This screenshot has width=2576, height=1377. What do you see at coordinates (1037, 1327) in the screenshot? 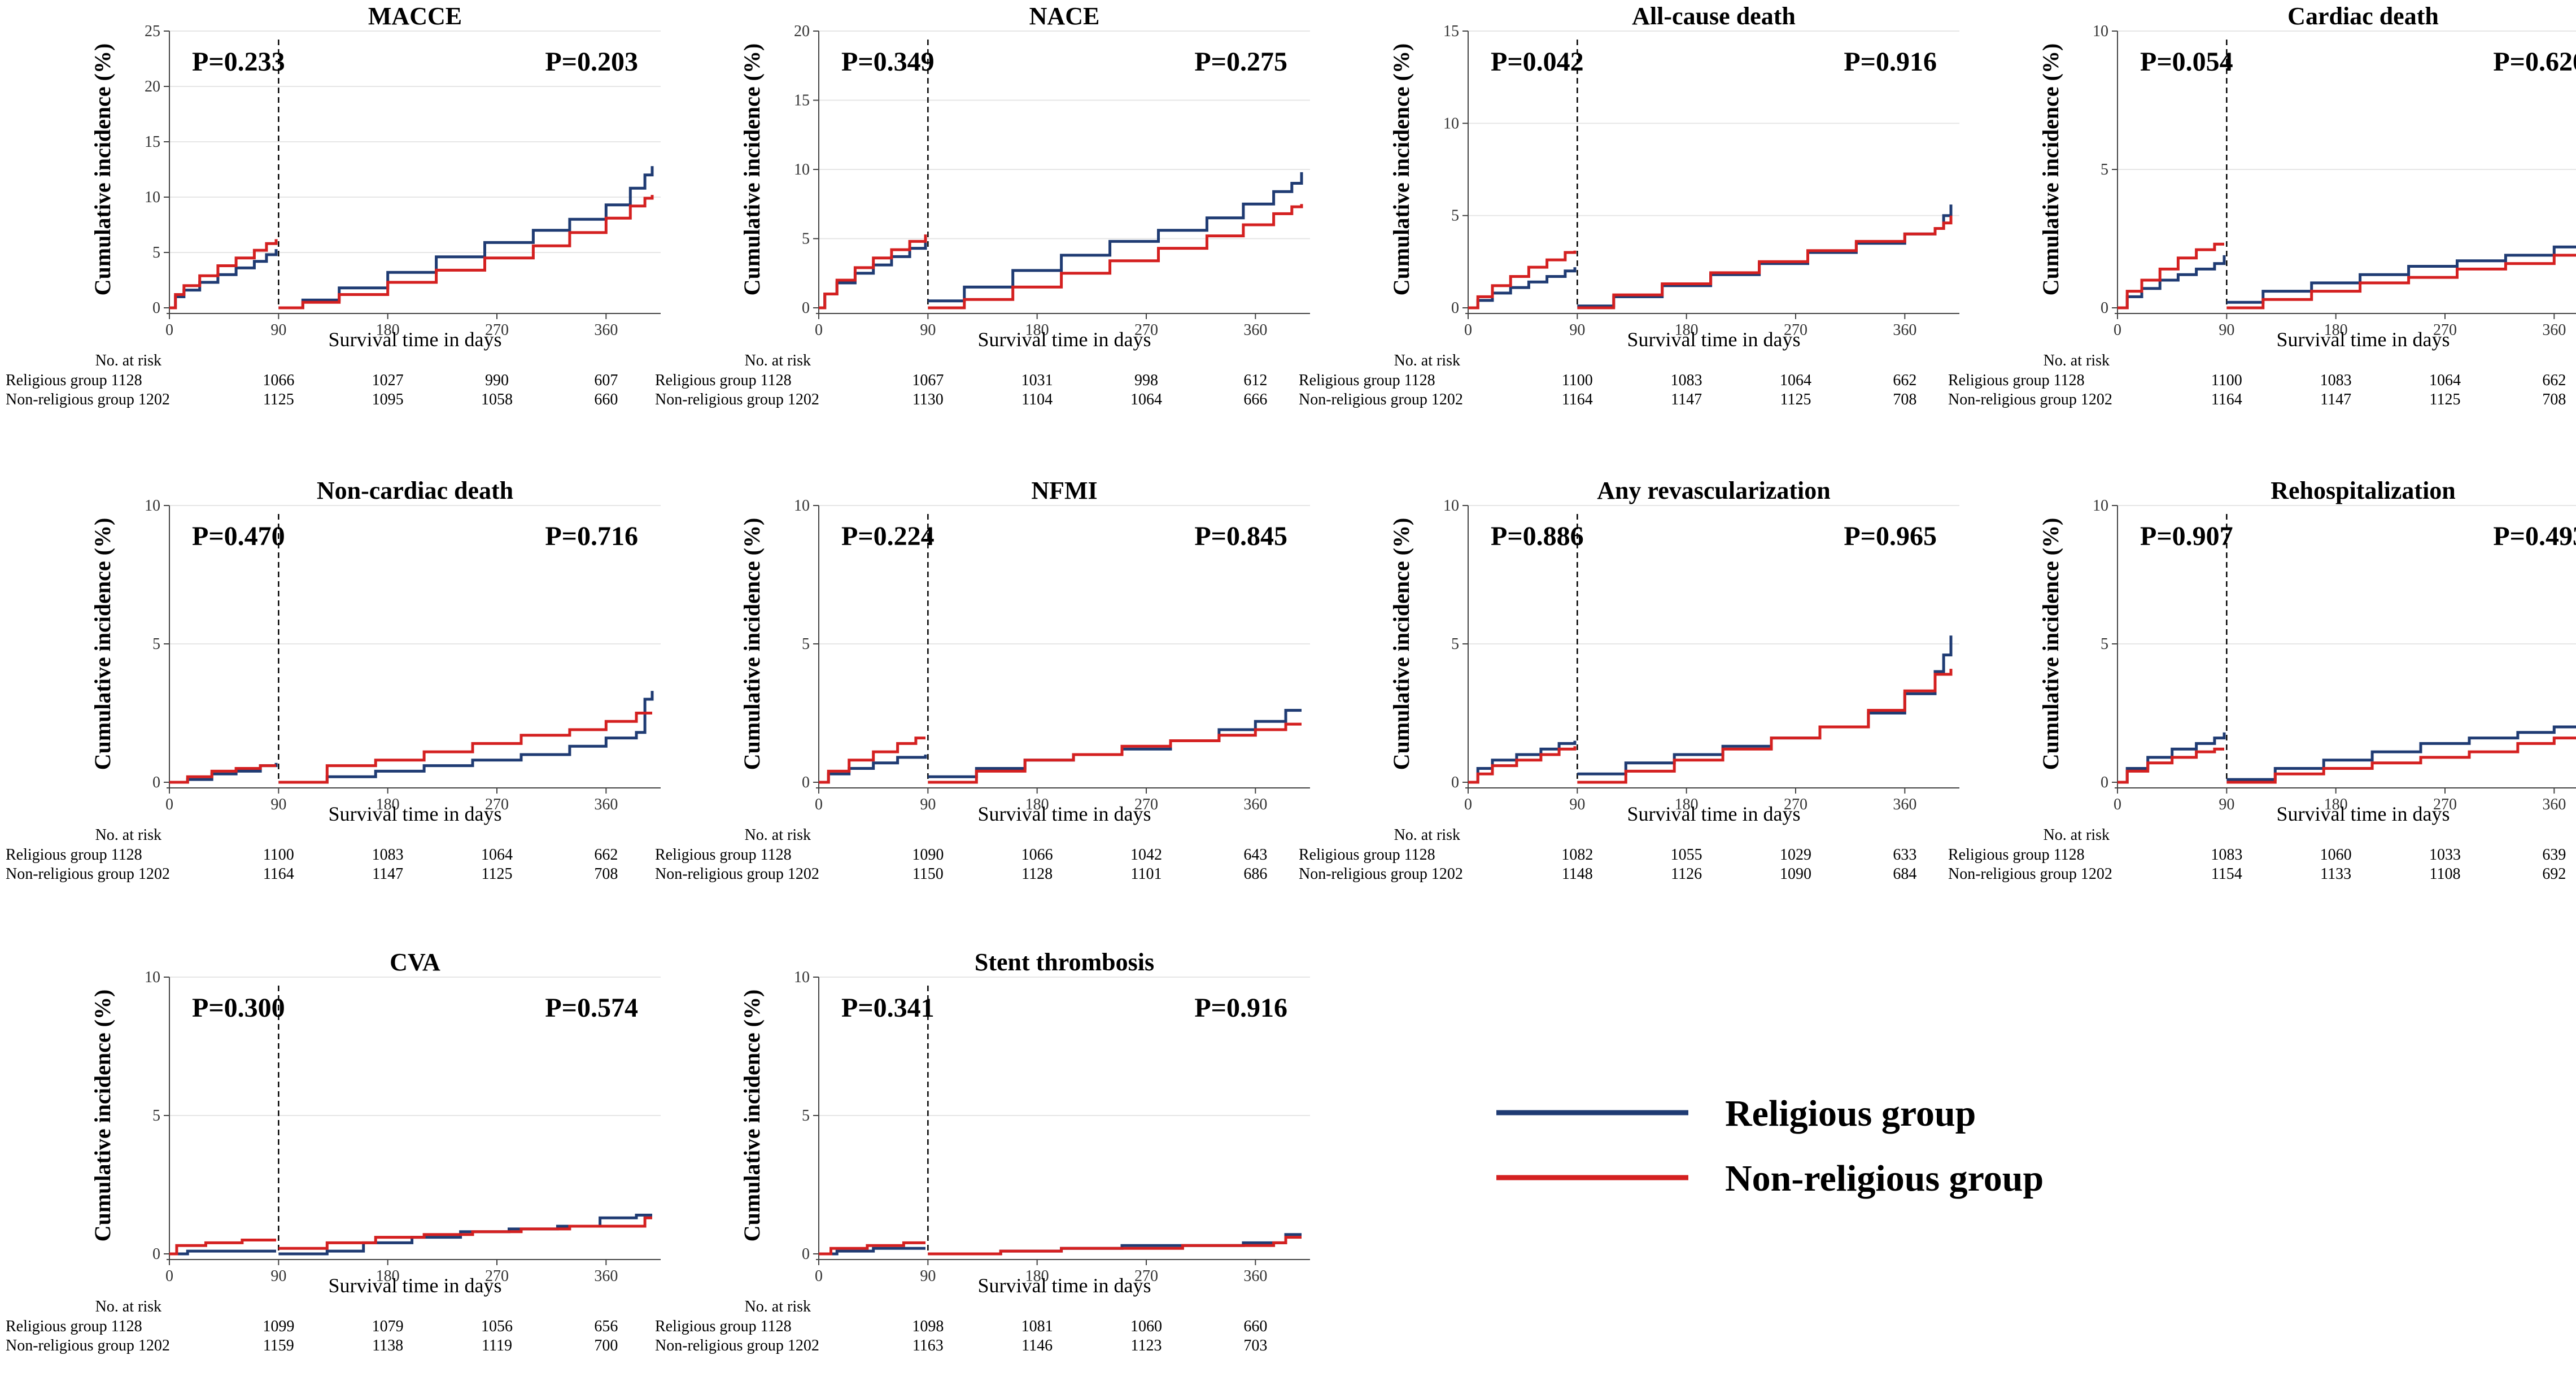
I see `risk-value: 1081` at bounding box center [1037, 1327].